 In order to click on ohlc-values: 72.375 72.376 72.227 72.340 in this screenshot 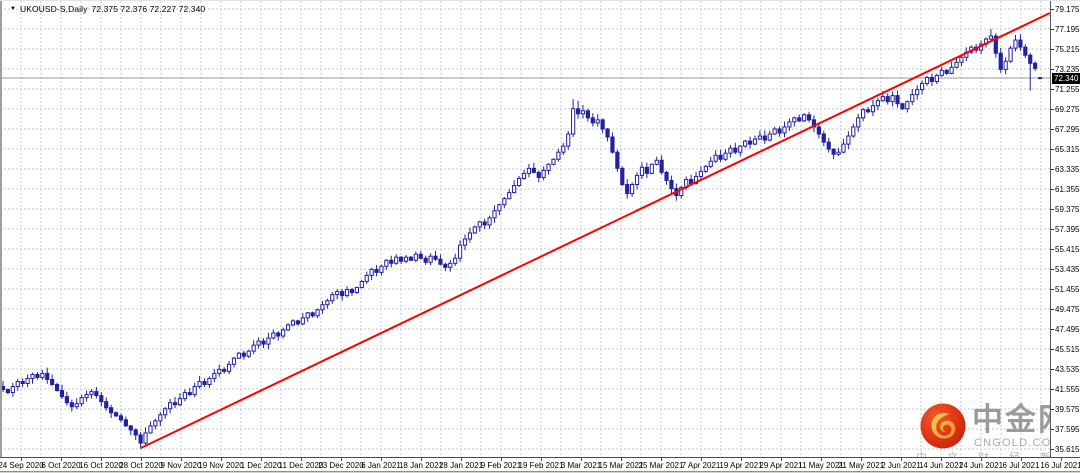, I will do `click(148, 8)`.